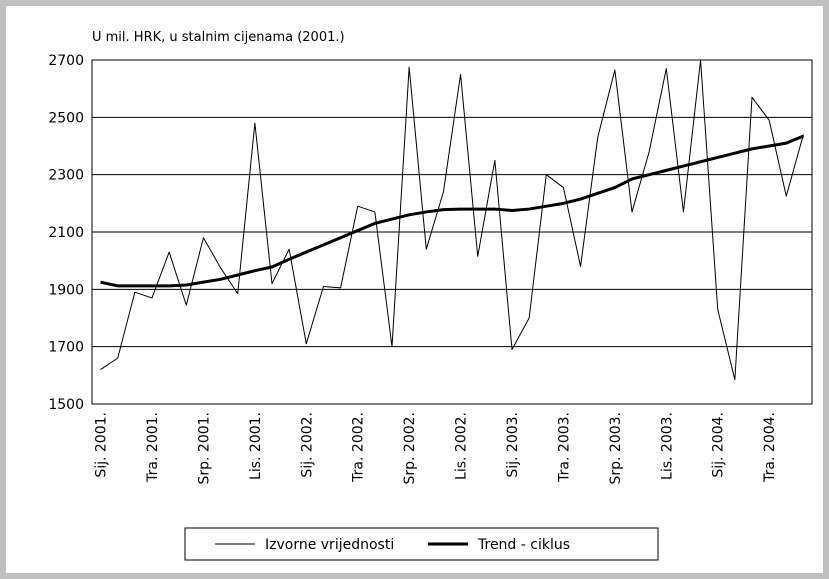 This screenshot has height=579, width=829. I want to click on x-tick-label: Lis. 2001., so click(256, 446).